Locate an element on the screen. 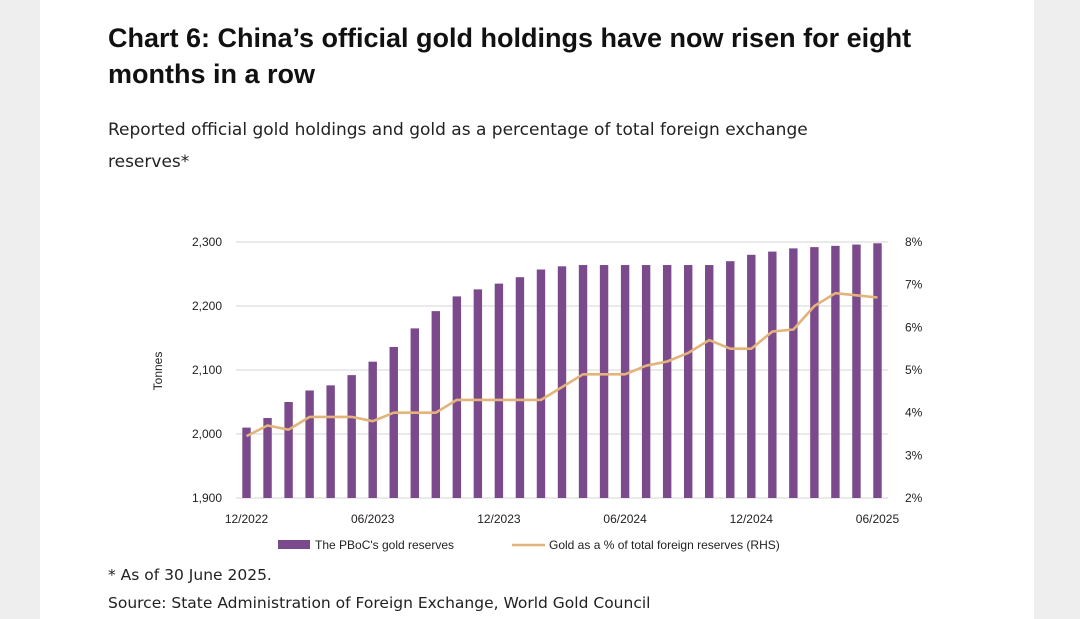 This screenshot has width=1080, height=619. right-axis: 2% 3% 4% 5% 6% 7% 8% is located at coordinates (914, 370).